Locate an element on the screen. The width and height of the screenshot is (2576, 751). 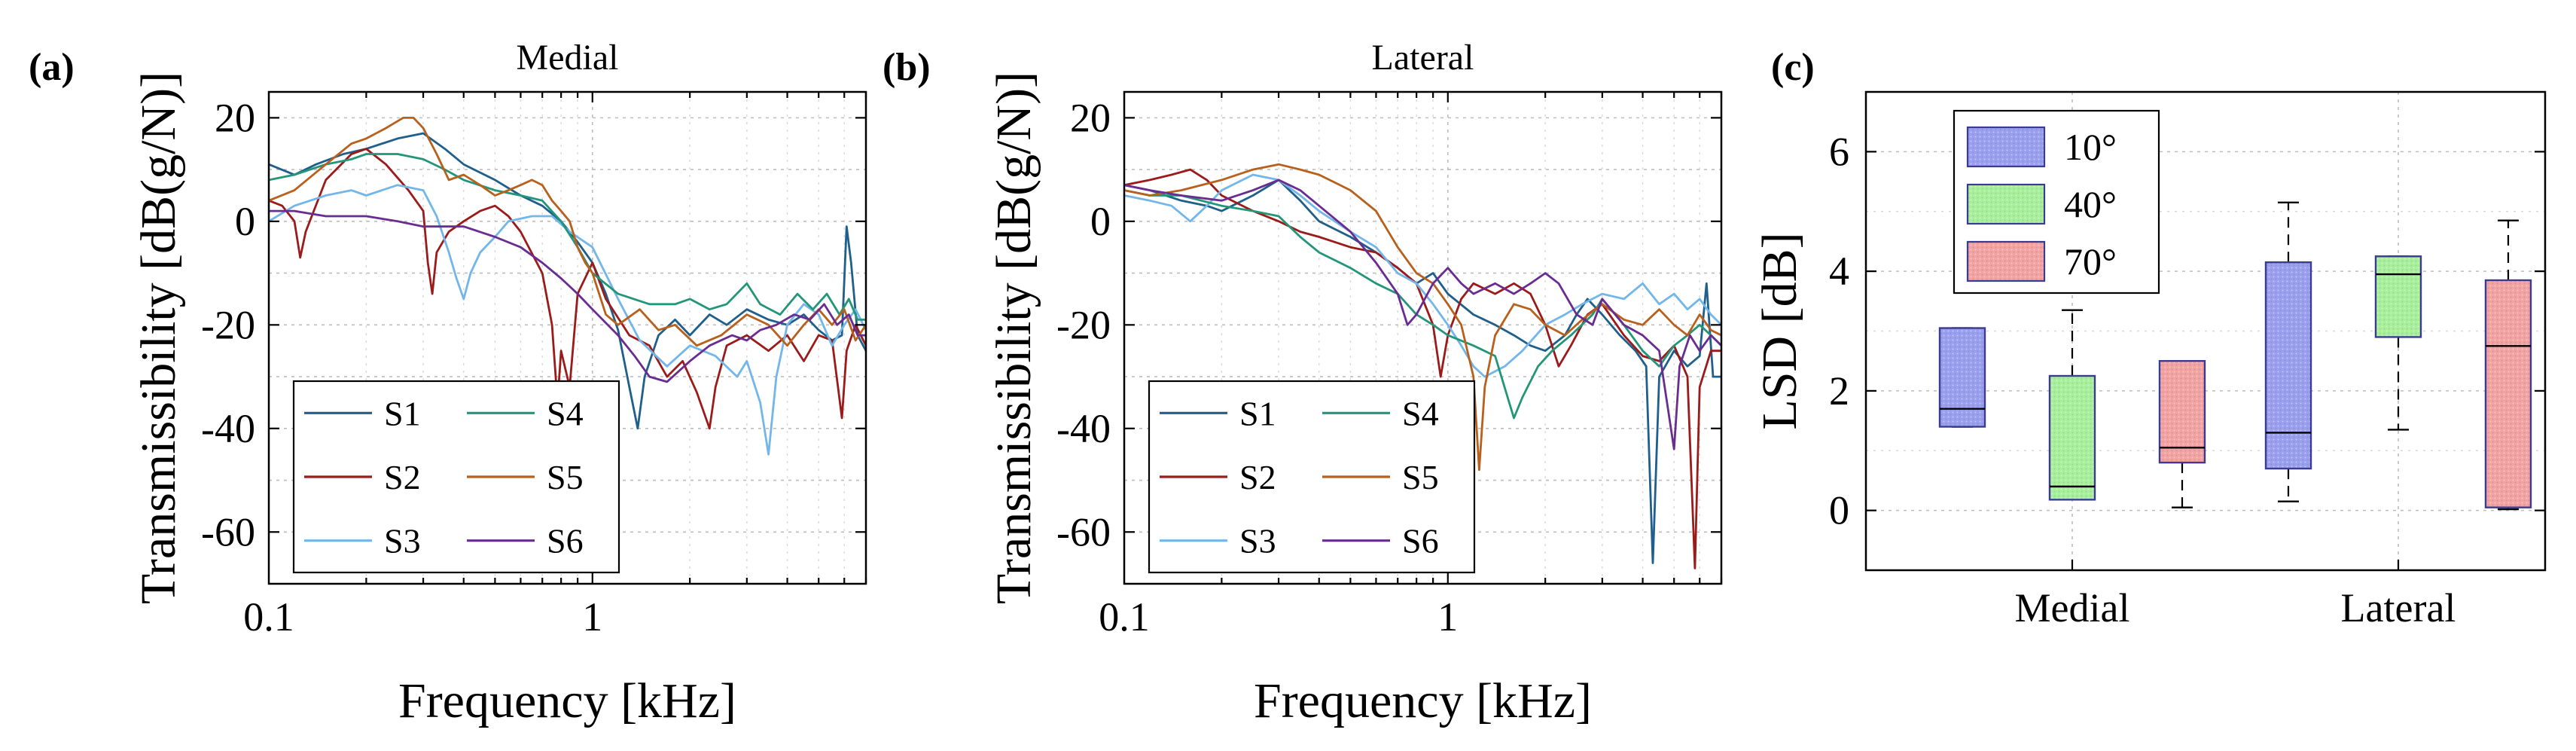
legend-label-1: 40° is located at coordinates (2090, 204).